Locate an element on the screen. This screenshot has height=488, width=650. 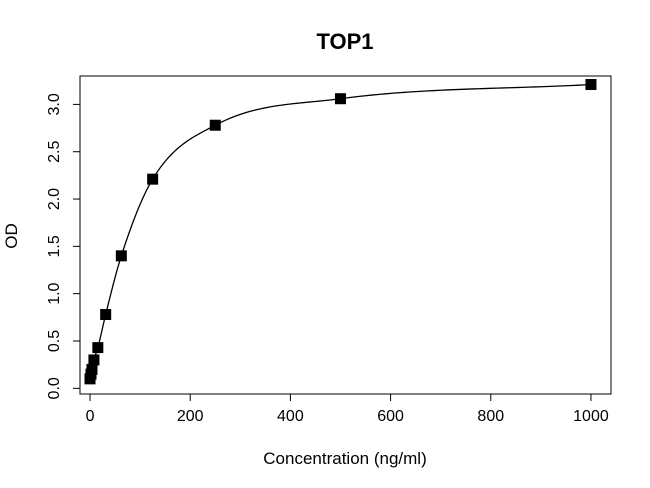
y-tick-label: 3.0 is located at coordinates (54, 104).